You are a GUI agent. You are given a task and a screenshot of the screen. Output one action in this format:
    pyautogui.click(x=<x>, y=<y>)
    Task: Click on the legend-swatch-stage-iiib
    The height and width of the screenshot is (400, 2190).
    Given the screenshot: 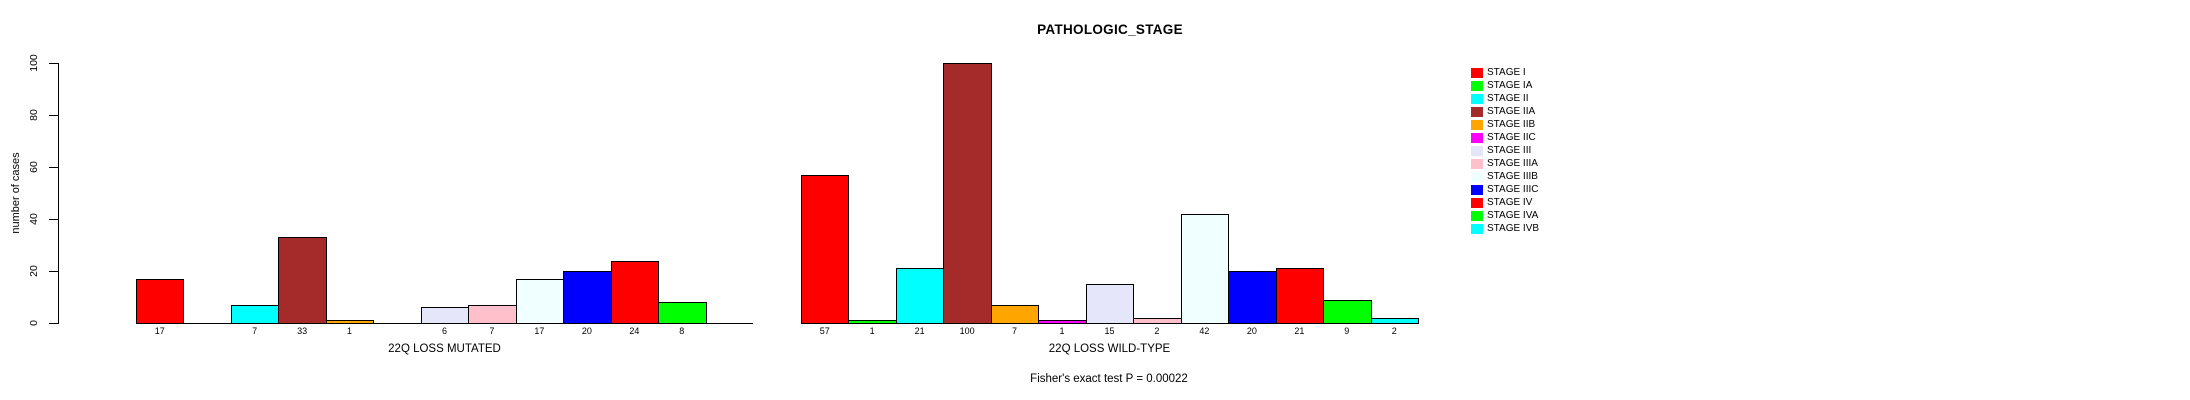 What is the action you would take?
    pyautogui.click(x=1477, y=176)
    